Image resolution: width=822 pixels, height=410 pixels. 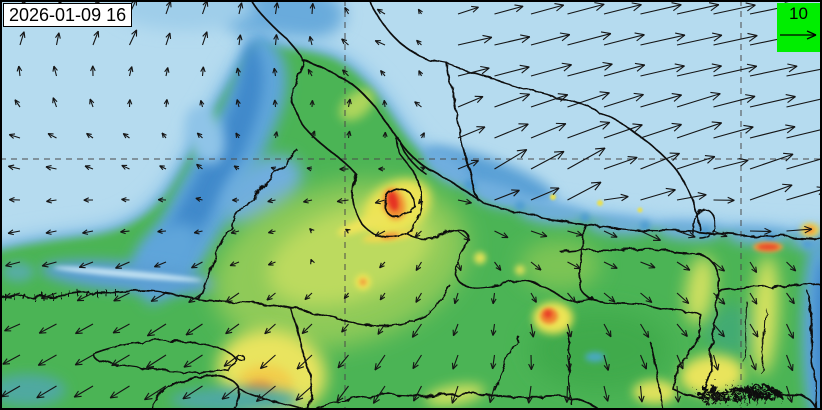 What do you see at coordinates (798, 13) in the screenshot?
I see `reference-speed-value: 10` at bounding box center [798, 13].